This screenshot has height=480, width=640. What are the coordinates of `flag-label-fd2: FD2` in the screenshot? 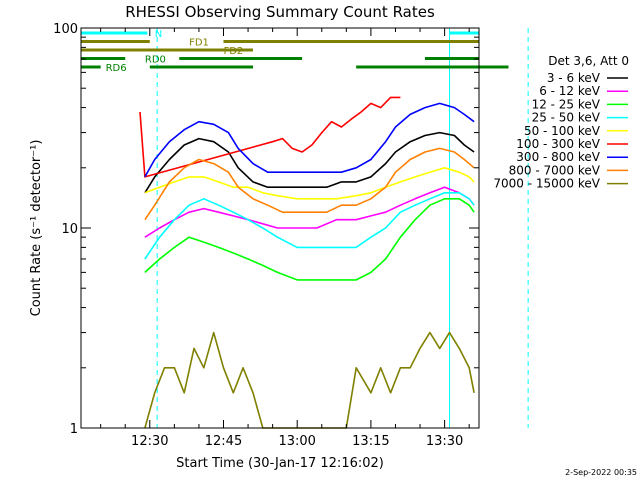 It's located at (233, 51).